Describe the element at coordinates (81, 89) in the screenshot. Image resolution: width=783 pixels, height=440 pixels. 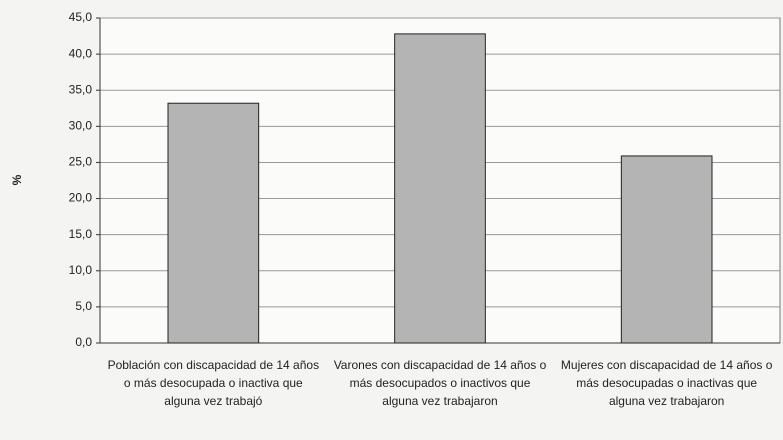
I see `y-tick-label: 35,0` at that location.